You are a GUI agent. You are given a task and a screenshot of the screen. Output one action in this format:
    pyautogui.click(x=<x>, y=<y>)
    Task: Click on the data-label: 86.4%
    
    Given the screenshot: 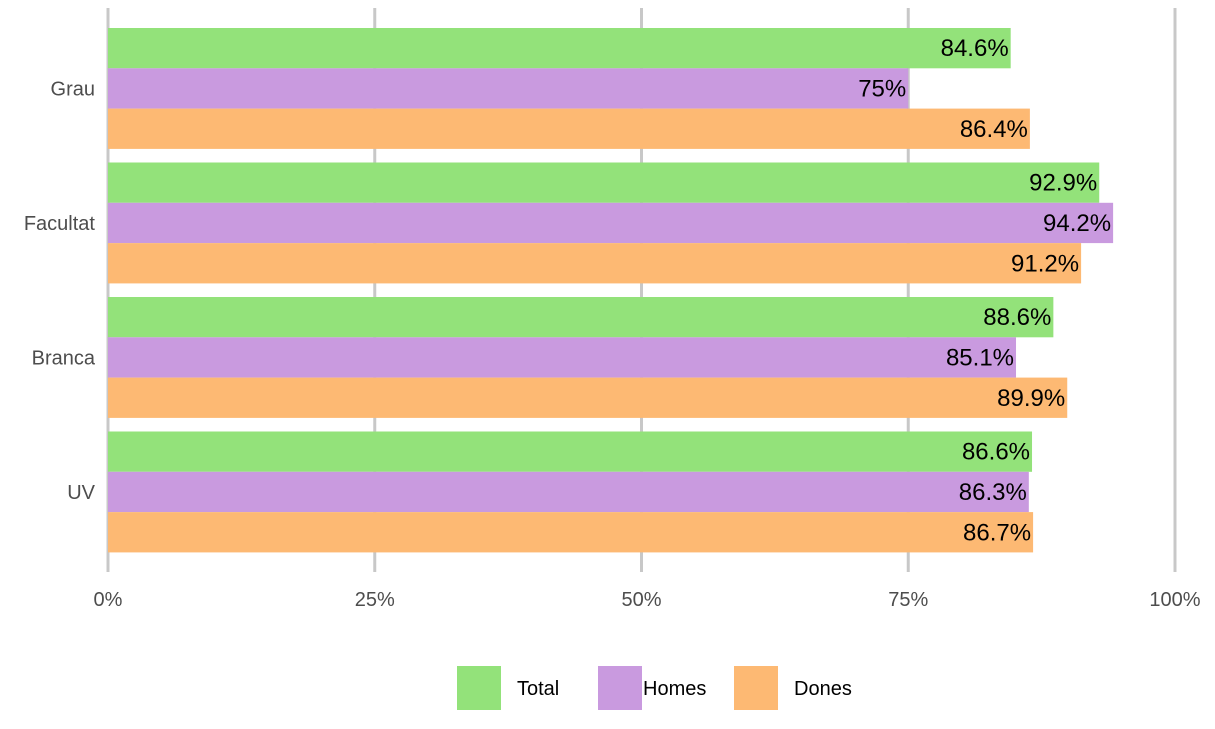 What is the action you would take?
    pyautogui.click(x=994, y=129)
    